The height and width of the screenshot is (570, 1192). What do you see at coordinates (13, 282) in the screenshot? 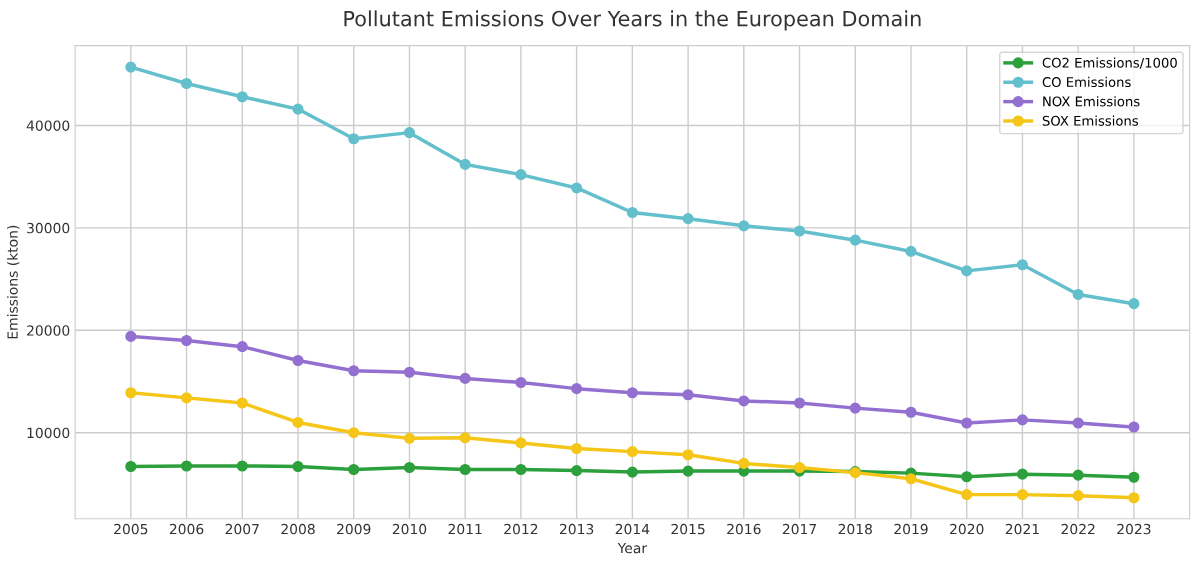
I see `y-axis-title: Emissions (kton)` at bounding box center [13, 282].